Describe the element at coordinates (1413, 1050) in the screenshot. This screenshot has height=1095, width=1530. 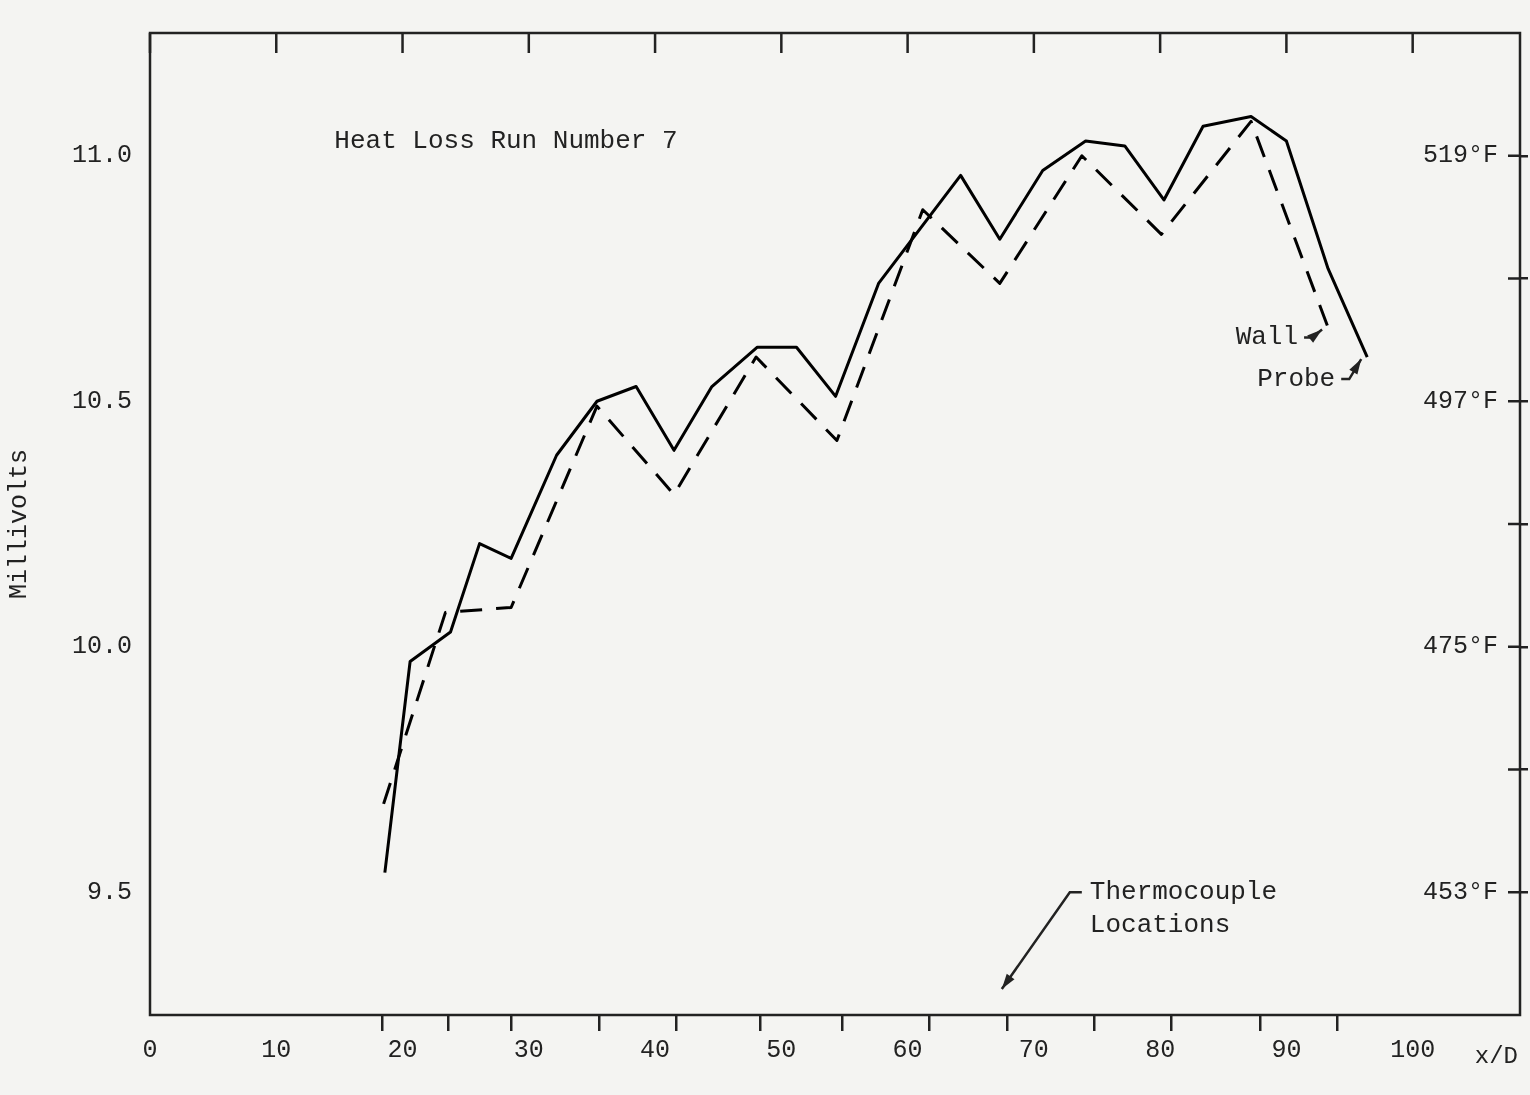
I see `x-tick-label: 100` at that location.